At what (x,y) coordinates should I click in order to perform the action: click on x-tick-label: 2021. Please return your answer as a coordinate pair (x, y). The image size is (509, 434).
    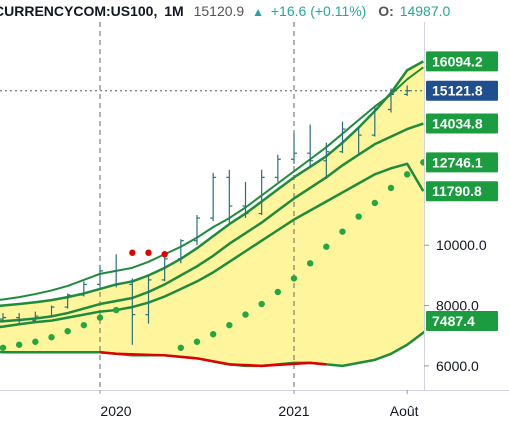
    Looking at the image, I should click on (293, 411).